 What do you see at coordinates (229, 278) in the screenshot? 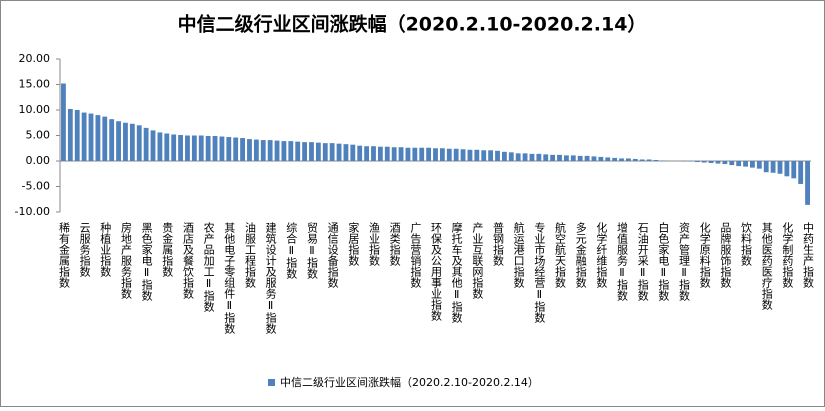
I see `x-tick-label: 其他电子零组件Ⅱ指数` at bounding box center [229, 278].